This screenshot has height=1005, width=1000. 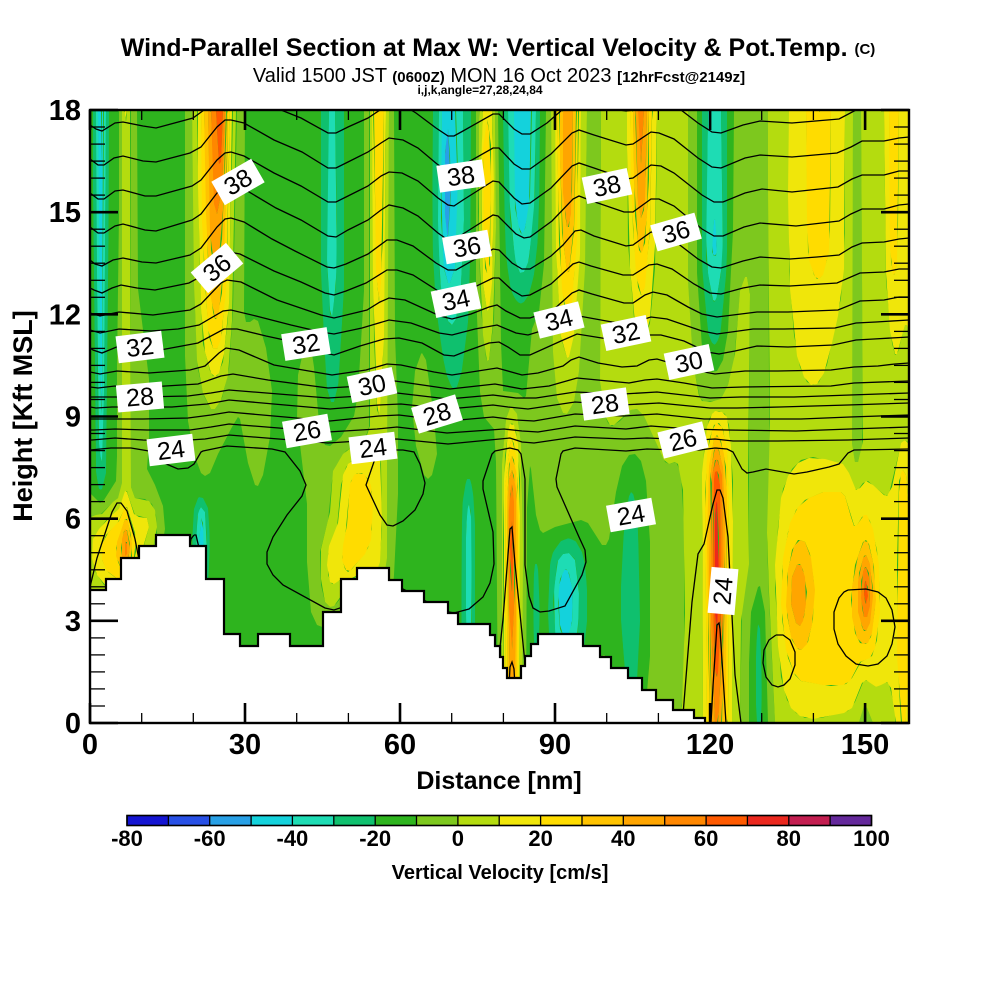 What do you see at coordinates (500, 873) in the screenshot?
I see `svg-text: Vertical Velocity [cm/s]` at bounding box center [500, 873].